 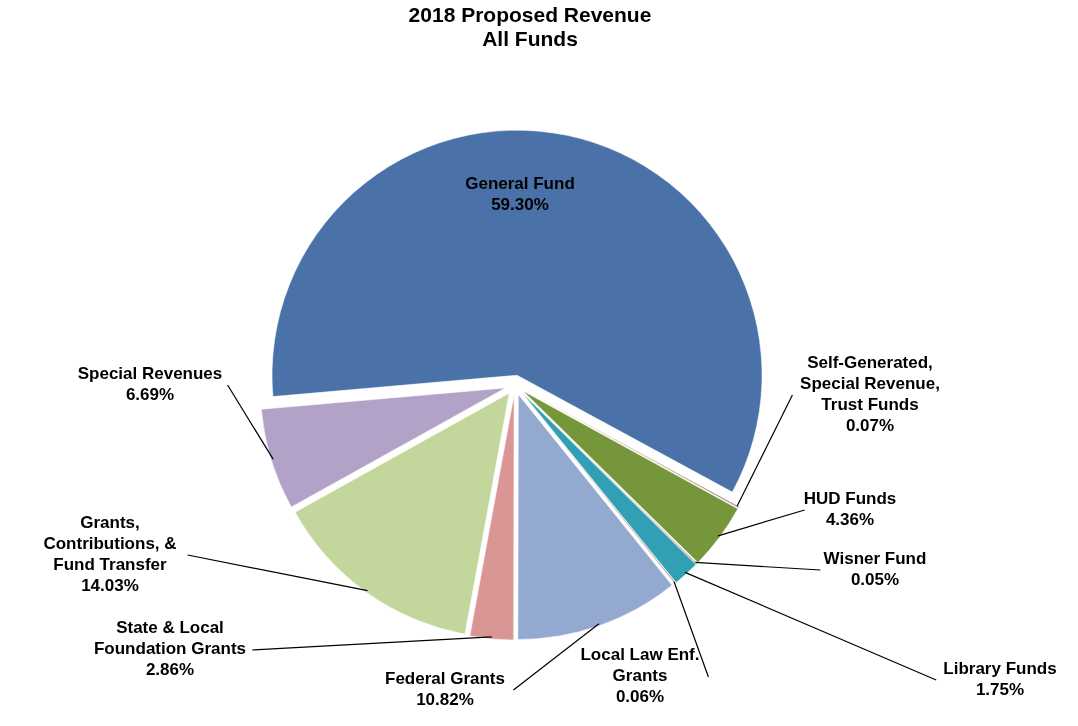 I want to click on slice-label: HUD Funds, so click(x=850, y=498).